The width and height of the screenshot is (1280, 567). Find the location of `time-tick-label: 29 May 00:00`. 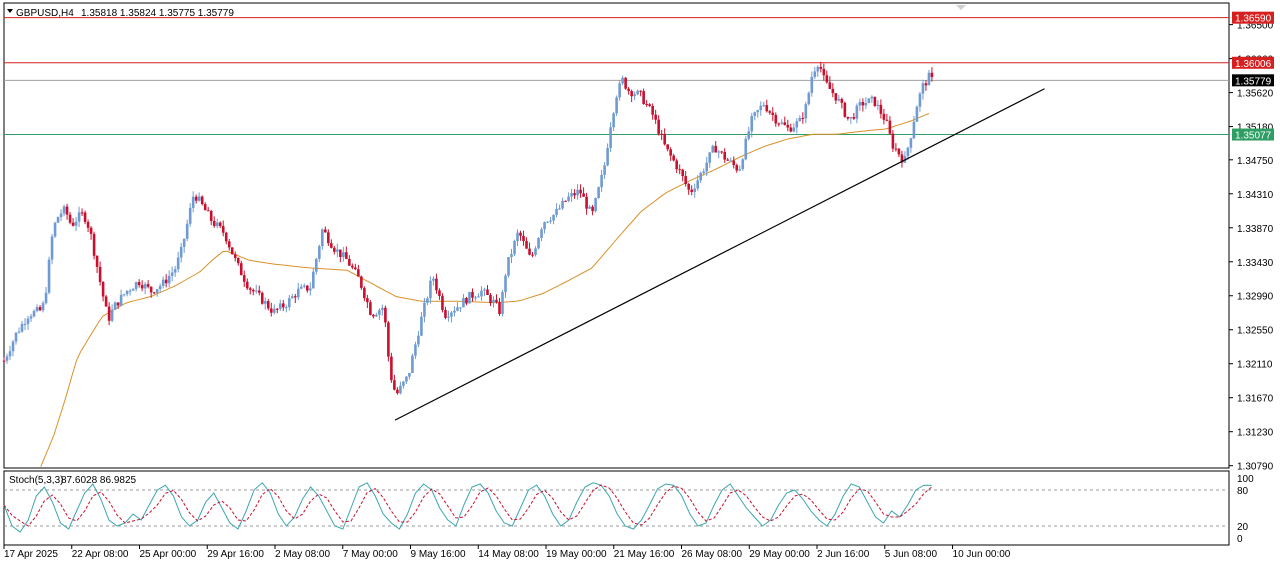

time-tick-label: 29 May 00:00 is located at coordinates (779, 554).